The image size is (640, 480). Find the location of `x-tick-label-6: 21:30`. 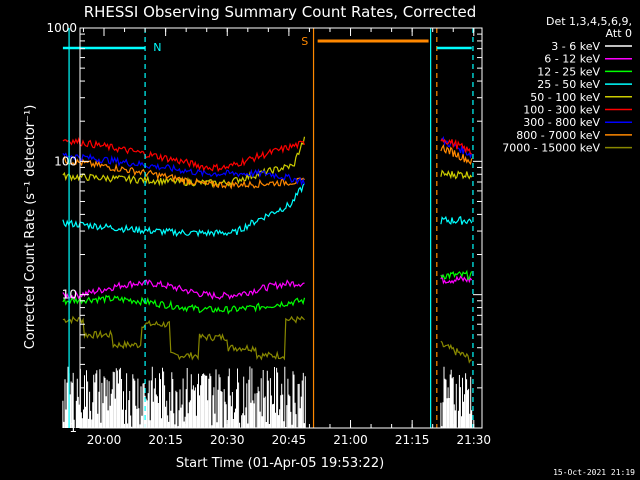

x-tick-label-6: 21:30 is located at coordinates (473, 440).